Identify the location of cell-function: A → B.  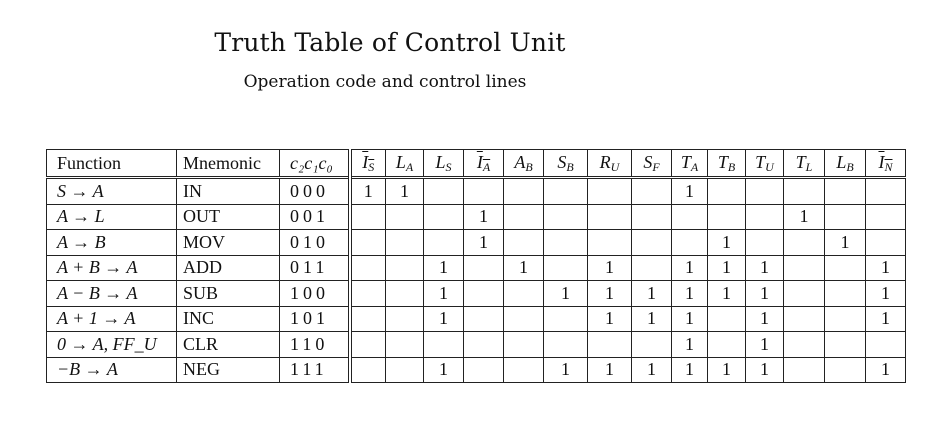
(111, 242).